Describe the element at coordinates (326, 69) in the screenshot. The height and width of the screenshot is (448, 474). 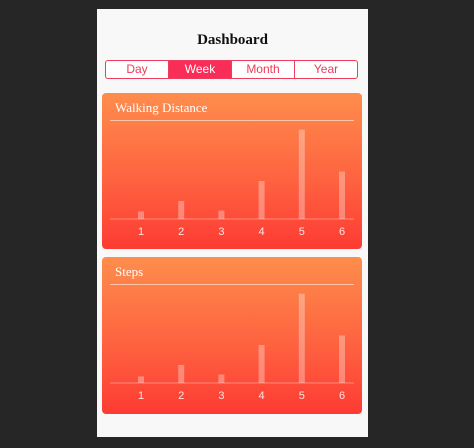
I see `segment-year: Year` at that location.